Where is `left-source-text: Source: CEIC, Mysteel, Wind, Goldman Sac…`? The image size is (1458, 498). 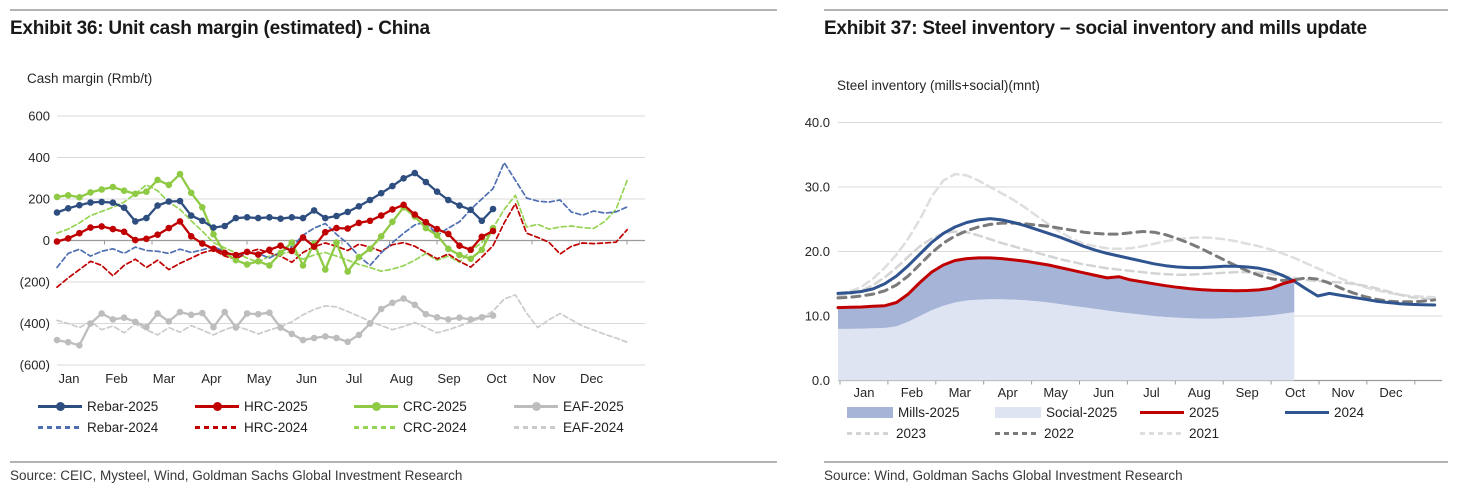
left-source-text: Source: CEIC, Mysteel, Wind, Goldman Sac… is located at coordinates (236, 475).